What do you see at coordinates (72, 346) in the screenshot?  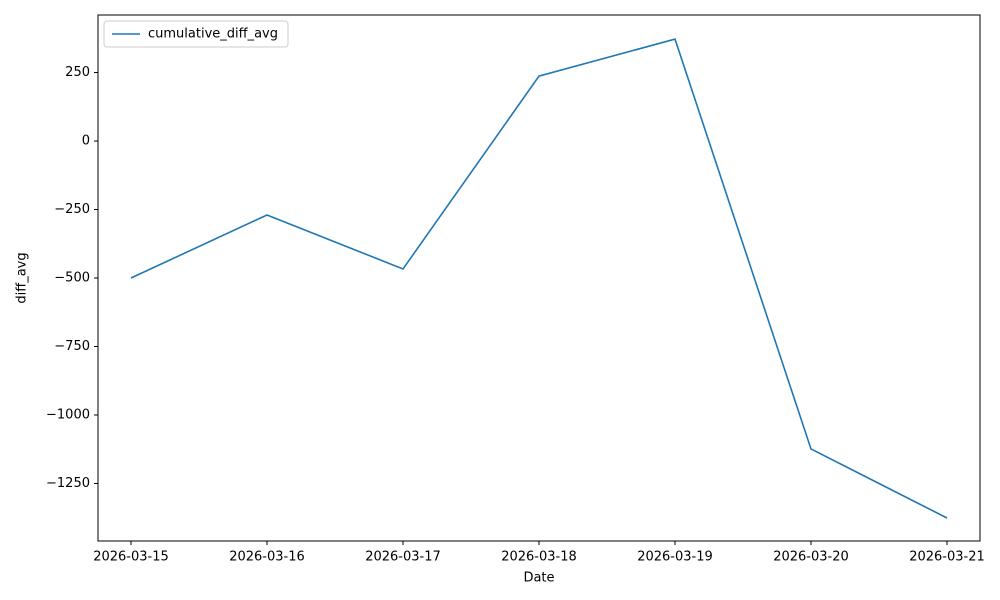 I see `y-tick-label: −750` at bounding box center [72, 346].